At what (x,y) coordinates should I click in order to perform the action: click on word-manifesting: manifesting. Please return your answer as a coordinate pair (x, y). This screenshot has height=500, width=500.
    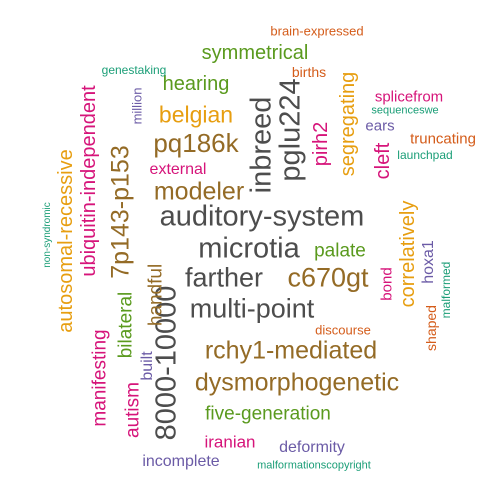
    Looking at the image, I should click on (100, 378).